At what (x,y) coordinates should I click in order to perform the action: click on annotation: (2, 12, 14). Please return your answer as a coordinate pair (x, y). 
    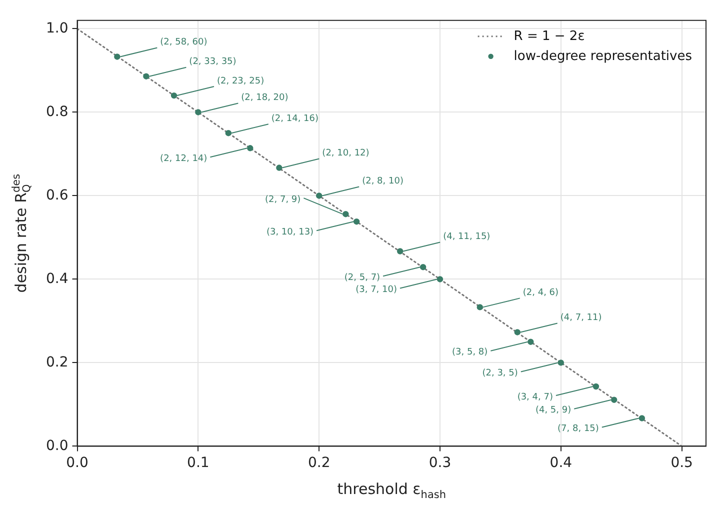
    Looking at the image, I should click on (184, 159).